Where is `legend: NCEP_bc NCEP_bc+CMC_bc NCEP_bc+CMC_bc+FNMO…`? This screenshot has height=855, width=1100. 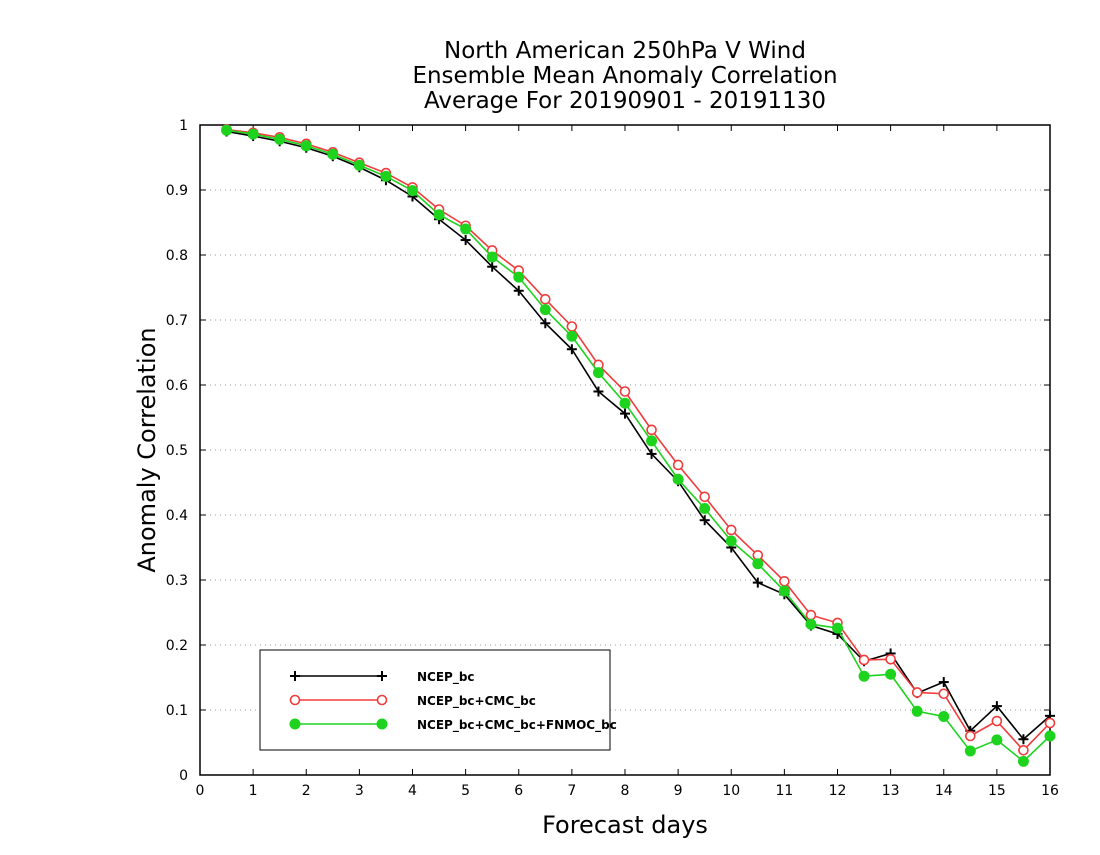 legend: NCEP_bc NCEP_bc+CMC_bc NCEP_bc+CMC_bc+FNMO… is located at coordinates (438, 700).